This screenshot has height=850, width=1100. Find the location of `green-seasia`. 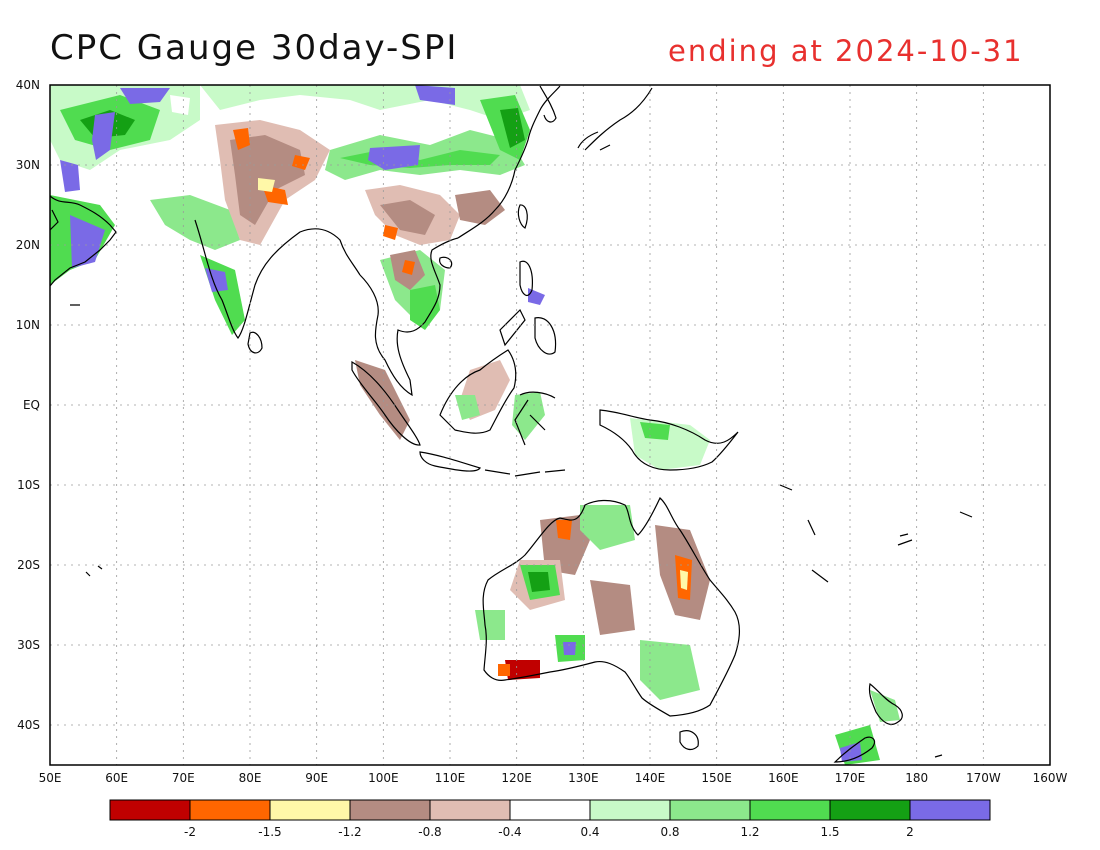

green-seasia is located at coordinates (425, 307).